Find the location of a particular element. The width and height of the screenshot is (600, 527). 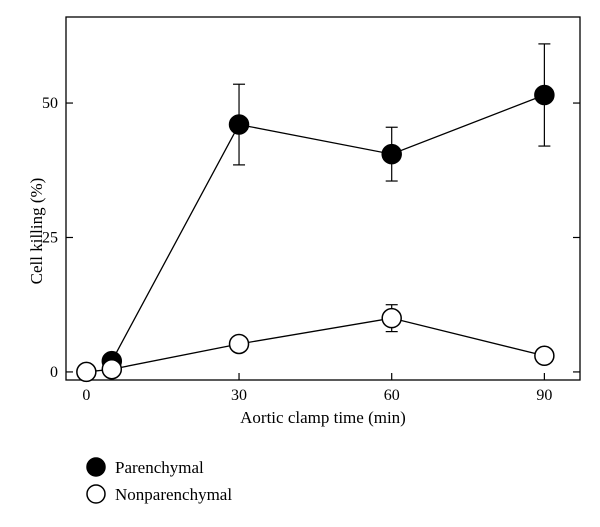

x-axis-label: Aortic clamp time (min) is located at coordinates (323, 417).